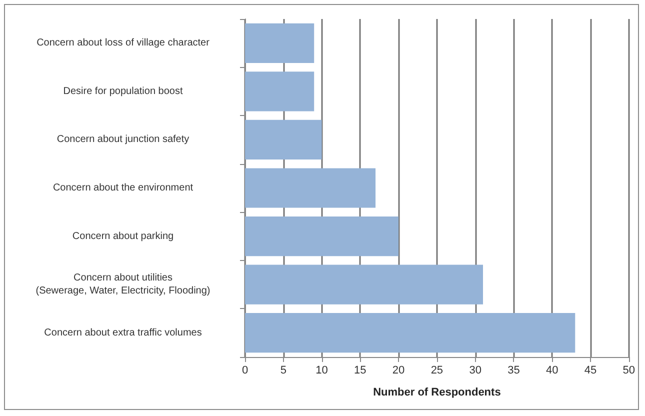 The height and width of the screenshot is (416, 645). I want to click on x-tick-label: 5, so click(283, 370).